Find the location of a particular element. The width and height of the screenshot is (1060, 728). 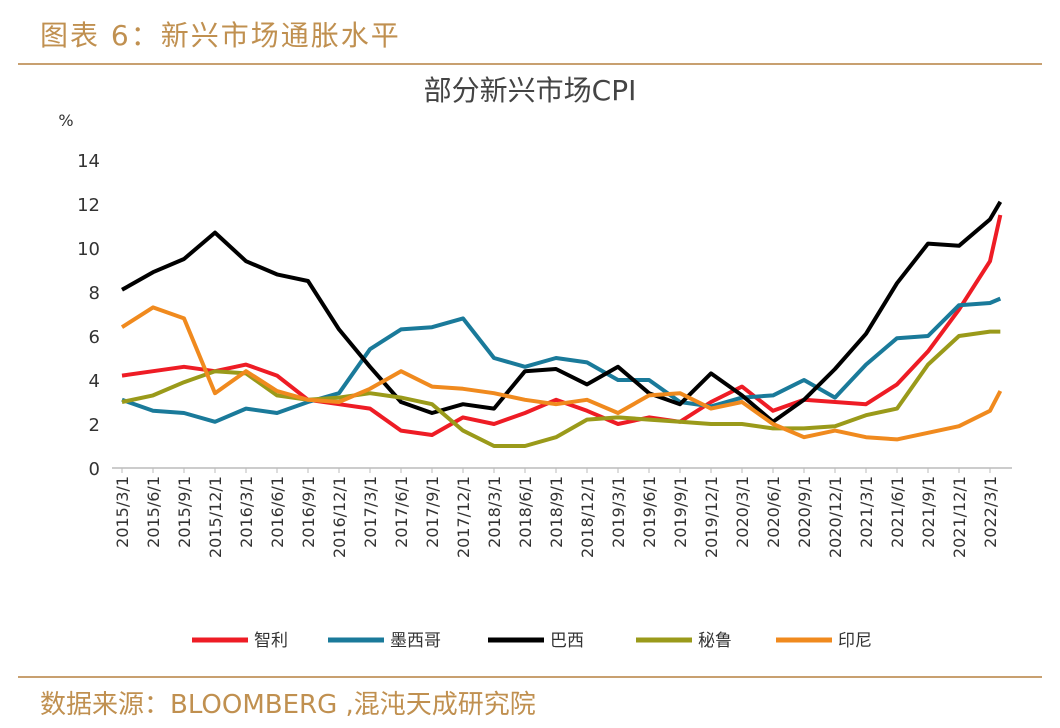

x-tick-label: 2016/3/1 is located at coordinates (246, 512).